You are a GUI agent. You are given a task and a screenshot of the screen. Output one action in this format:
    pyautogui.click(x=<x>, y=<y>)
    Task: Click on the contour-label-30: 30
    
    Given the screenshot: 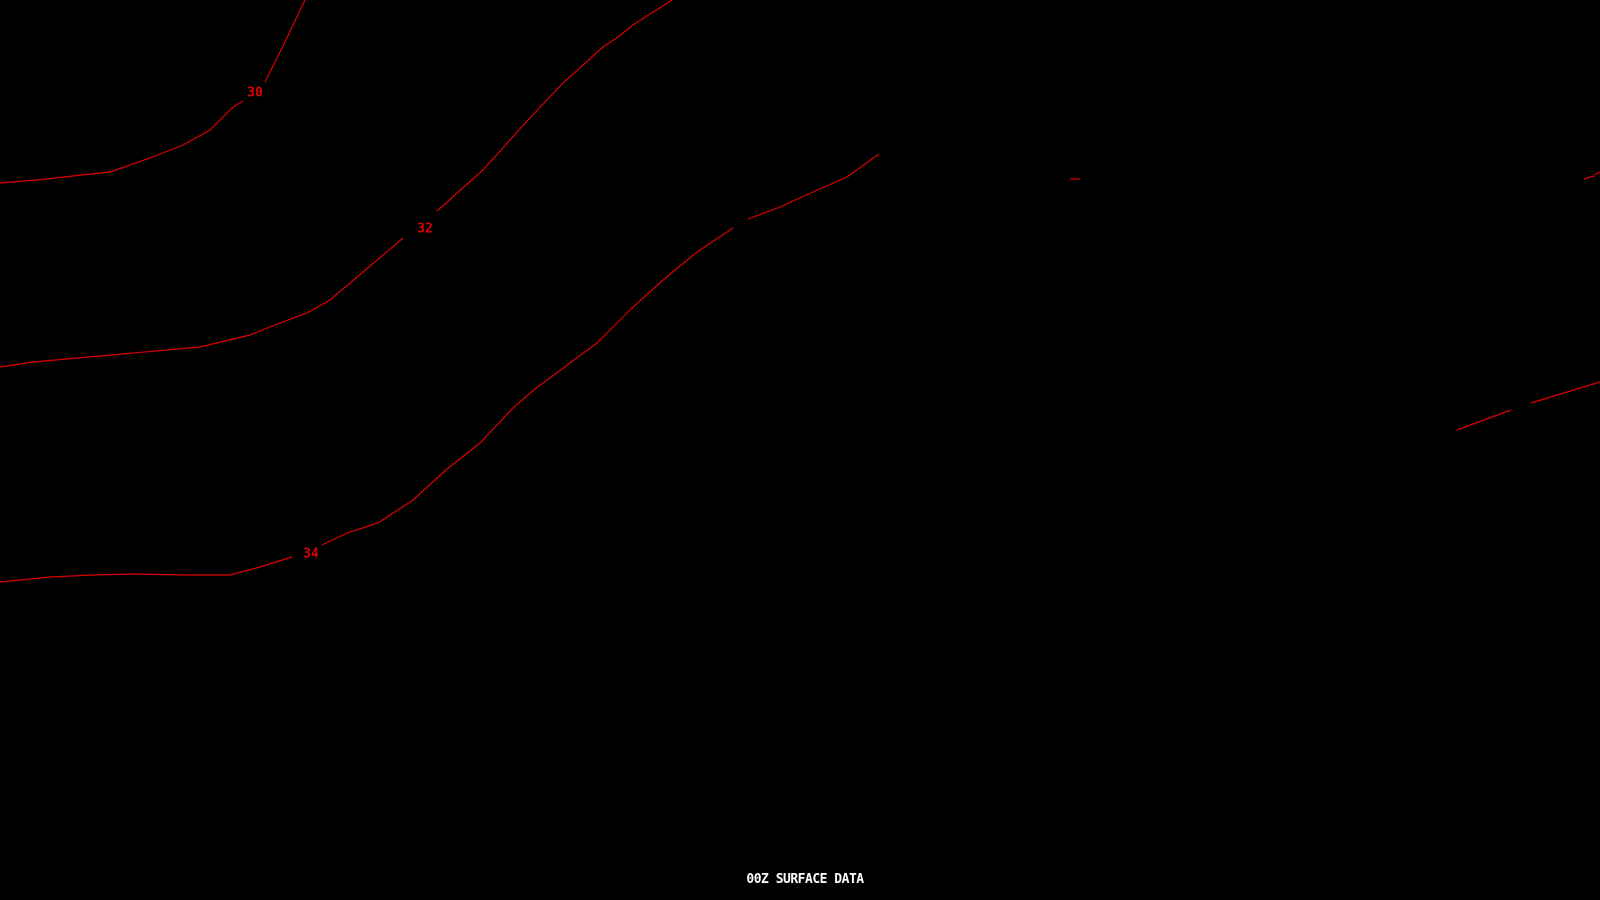 What is the action you would take?
    pyautogui.click(x=255, y=93)
    